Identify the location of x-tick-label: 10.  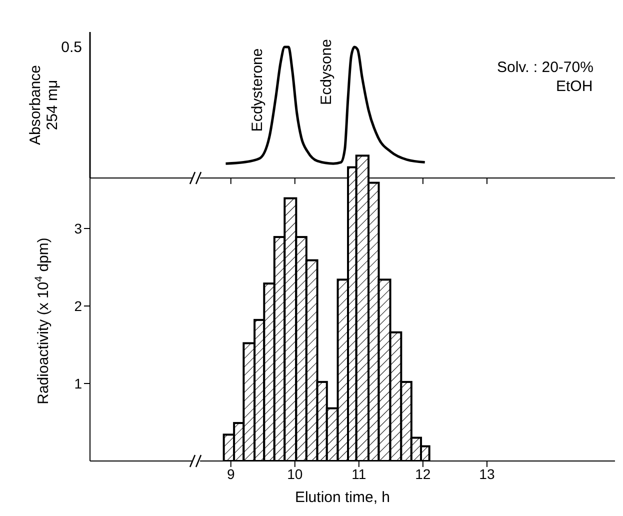
(295, 474).